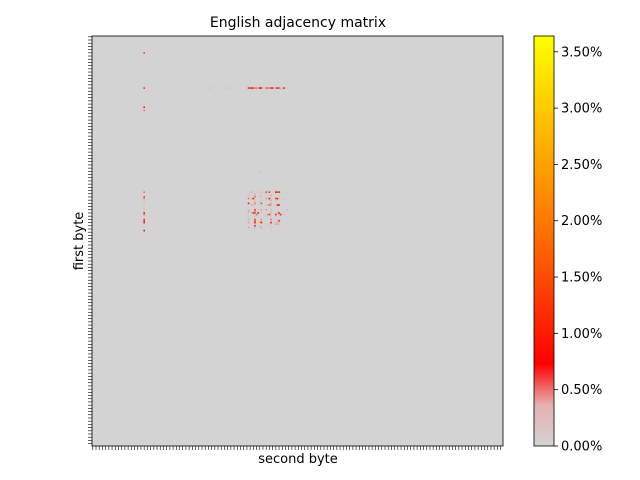 The image size is (640, 480). What do you see at coordinates (581, 221) in the screenshot?
I see `colorbar-tick-label: 2.00%` at bounding box center [581, 221].